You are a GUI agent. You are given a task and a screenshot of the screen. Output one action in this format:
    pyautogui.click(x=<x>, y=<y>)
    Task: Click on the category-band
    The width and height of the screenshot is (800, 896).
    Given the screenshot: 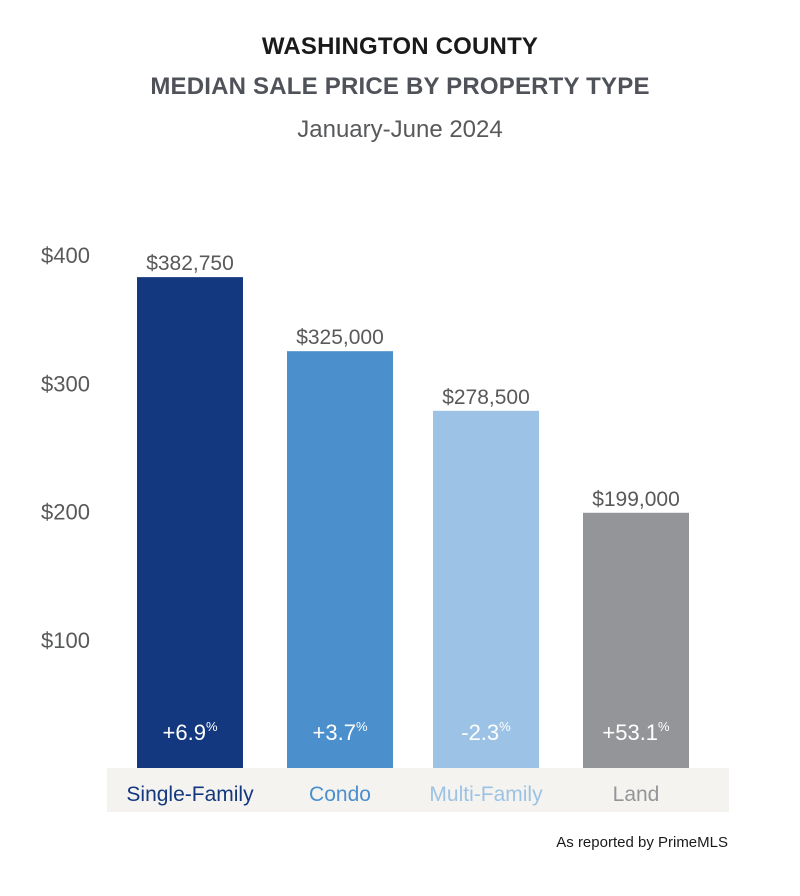 What is the action you would take?
    pyautogui.click(x=418, y=790)
    